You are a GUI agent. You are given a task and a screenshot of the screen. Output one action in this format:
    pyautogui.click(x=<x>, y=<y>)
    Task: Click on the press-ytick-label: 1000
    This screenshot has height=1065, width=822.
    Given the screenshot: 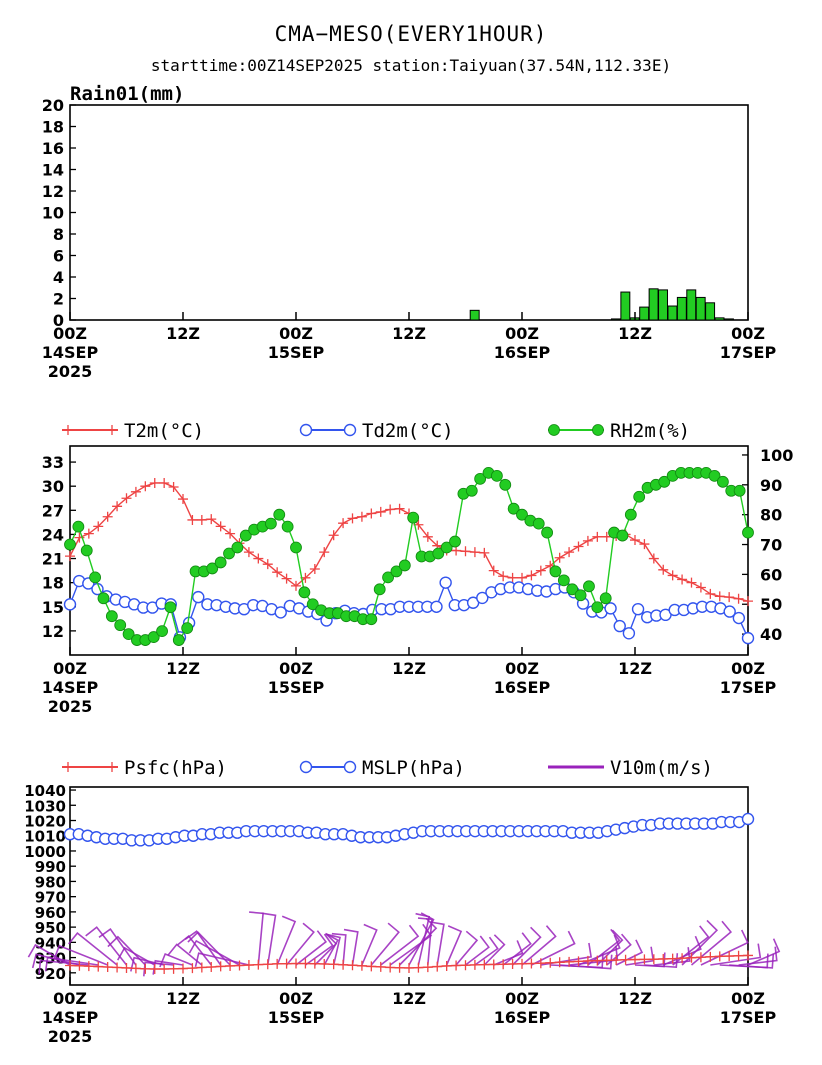 What is the action you would take?
    pyautogui.click(x=45, y=852)
    